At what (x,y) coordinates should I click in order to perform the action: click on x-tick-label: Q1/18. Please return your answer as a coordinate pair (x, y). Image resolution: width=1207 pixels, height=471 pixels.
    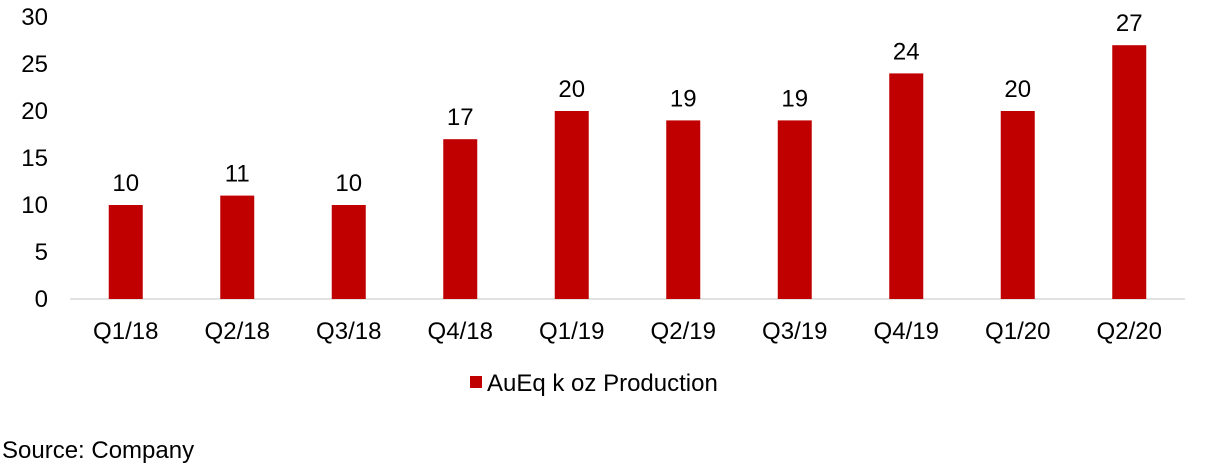
    Looking at the image, I should click on (125, 331).